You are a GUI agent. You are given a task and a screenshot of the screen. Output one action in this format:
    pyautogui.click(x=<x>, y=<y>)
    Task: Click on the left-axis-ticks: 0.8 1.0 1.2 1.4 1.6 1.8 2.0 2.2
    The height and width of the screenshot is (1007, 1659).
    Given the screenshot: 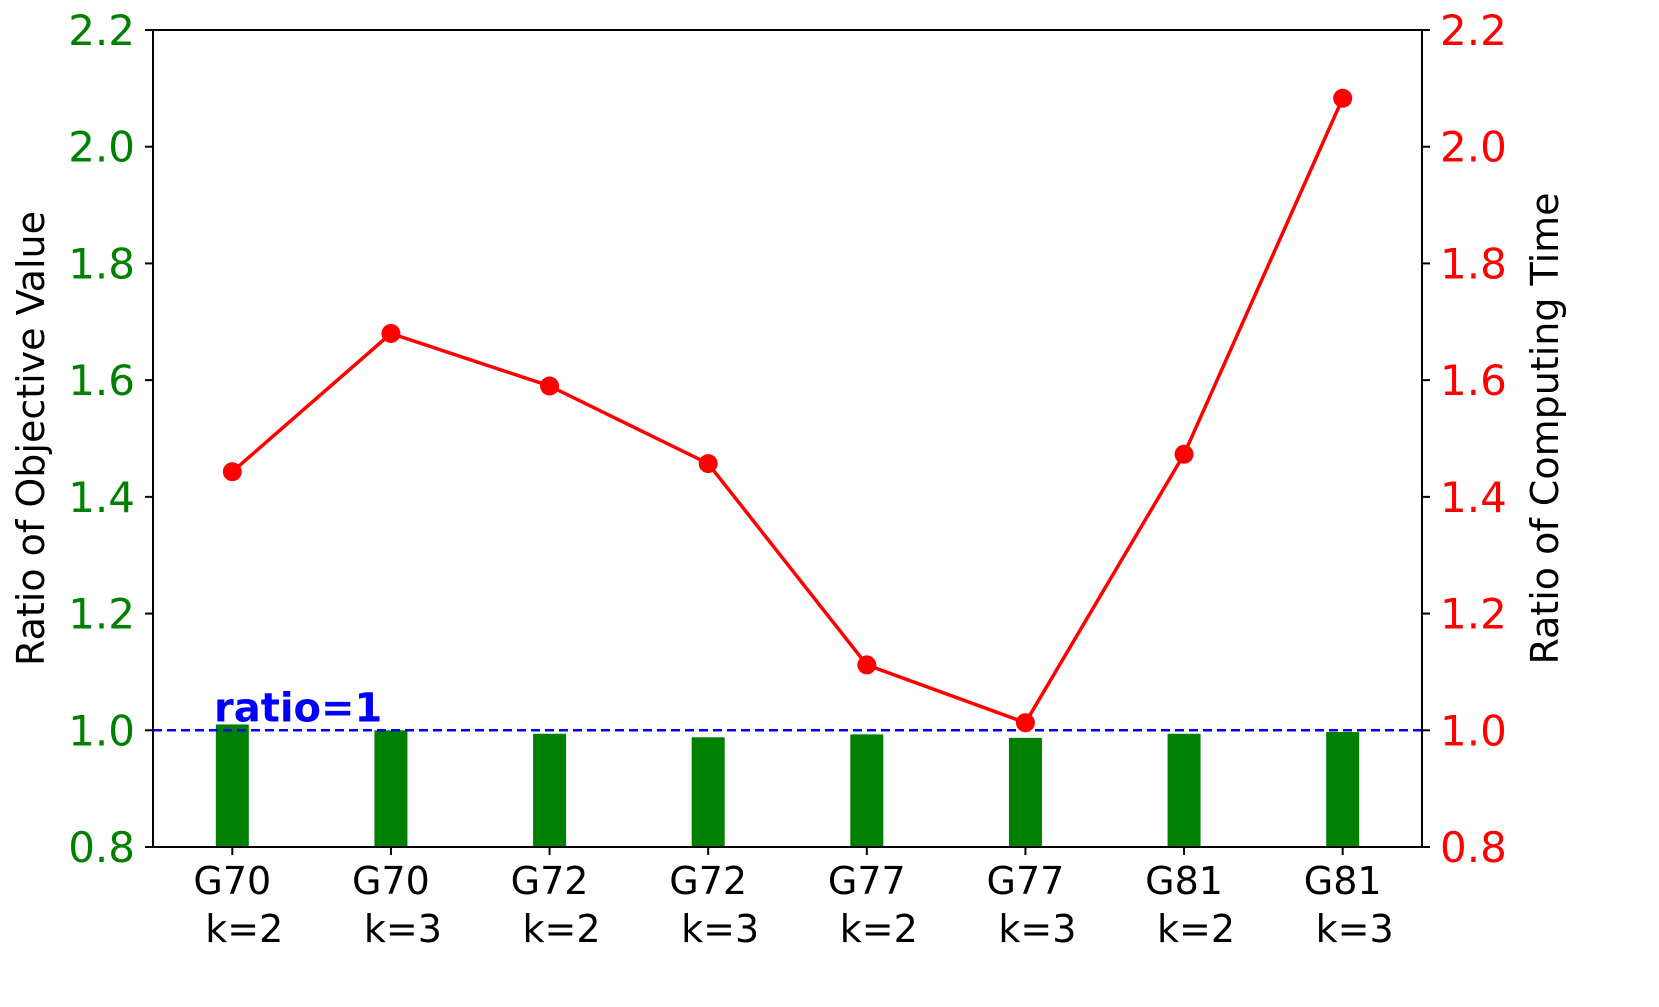 What is the action you would take?
    pyautogui.click(x=110, y=439)
    